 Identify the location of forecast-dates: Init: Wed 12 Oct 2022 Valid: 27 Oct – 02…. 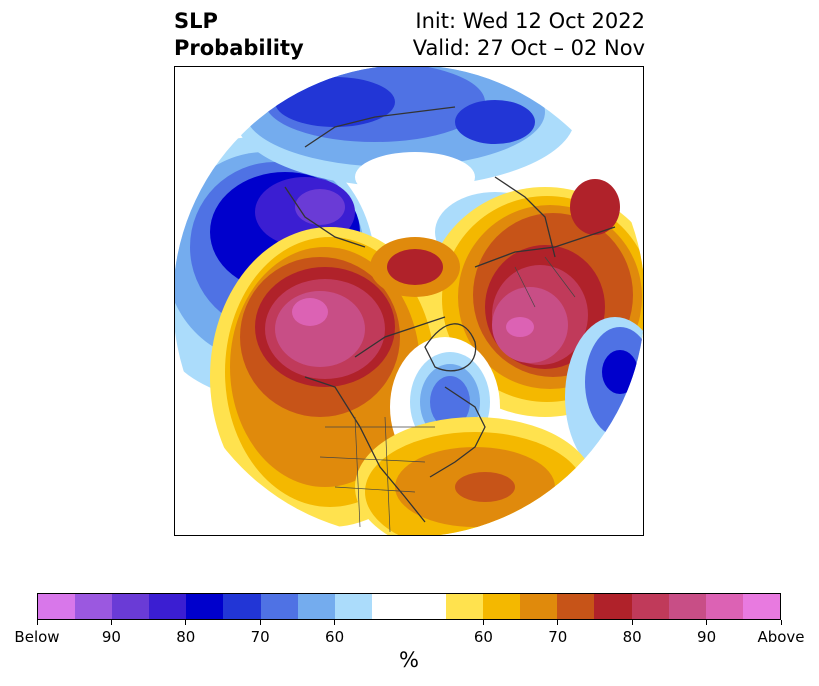
(512, 35).